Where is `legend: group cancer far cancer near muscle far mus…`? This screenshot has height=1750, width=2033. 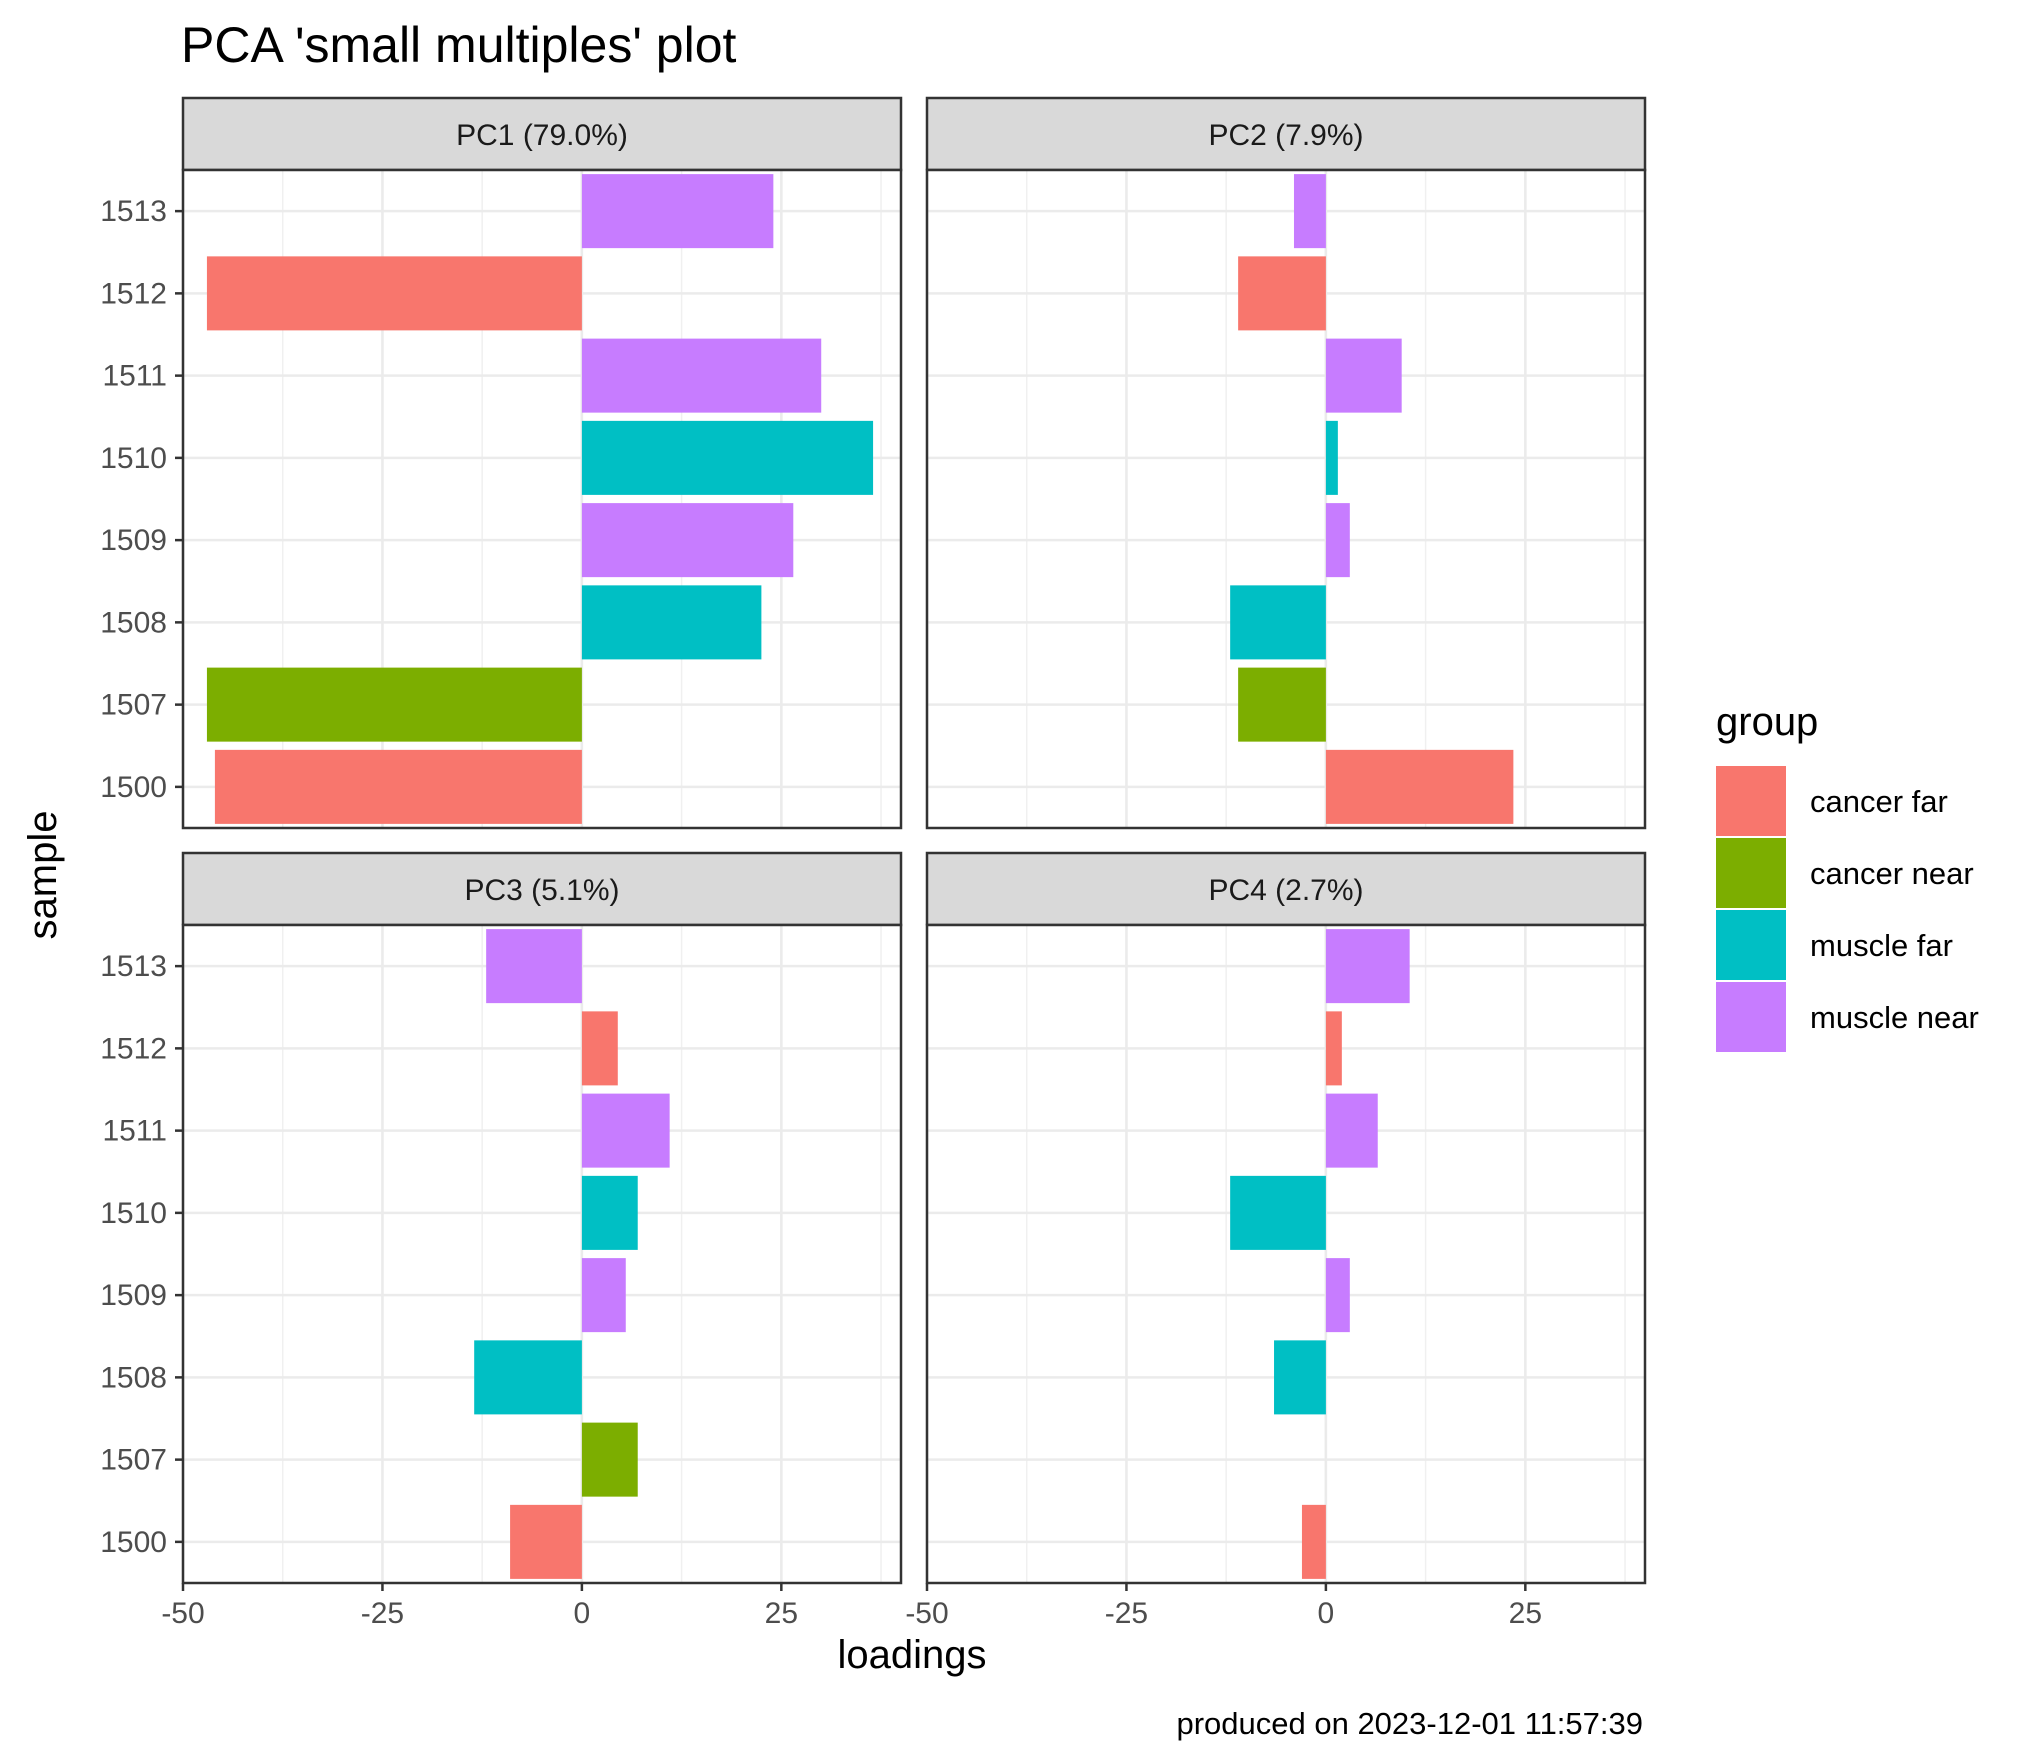 legend: group cancer far cancer near muscle far mus… is located at coordinates (1847, 876).